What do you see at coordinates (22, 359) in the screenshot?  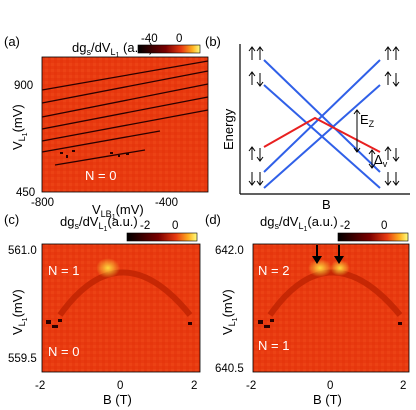 I see `panel-c-ytick-bottom: 559.5` at bounding box center [22, 359].